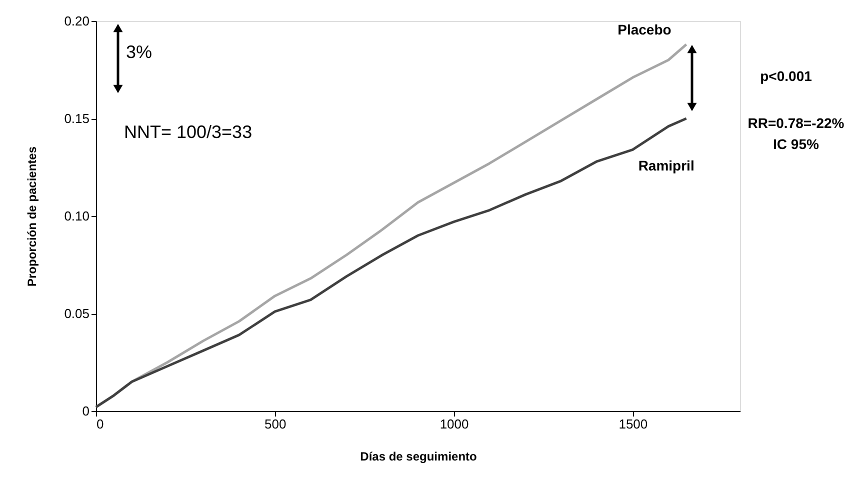  I want to click on y-tick-label: 0.05, so click(77, 313).